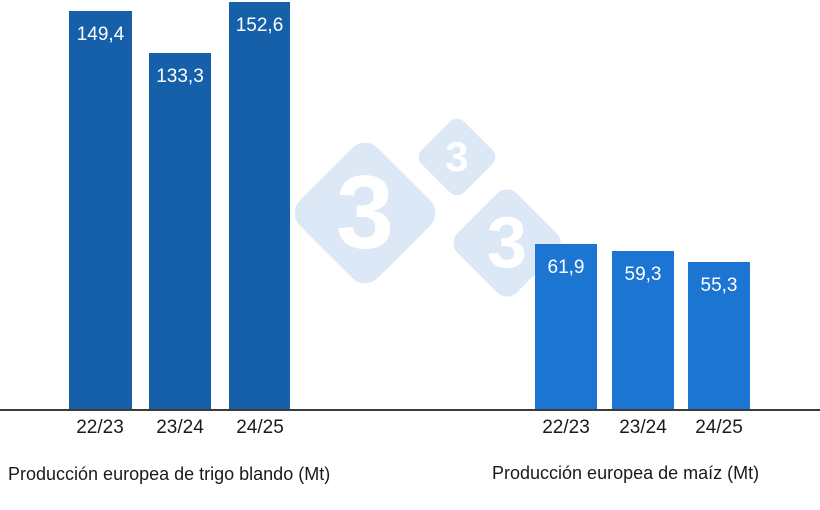 The image size is (820, 510). I want to click on bar-maiz-23-24: 59,3, so click(643, 330).